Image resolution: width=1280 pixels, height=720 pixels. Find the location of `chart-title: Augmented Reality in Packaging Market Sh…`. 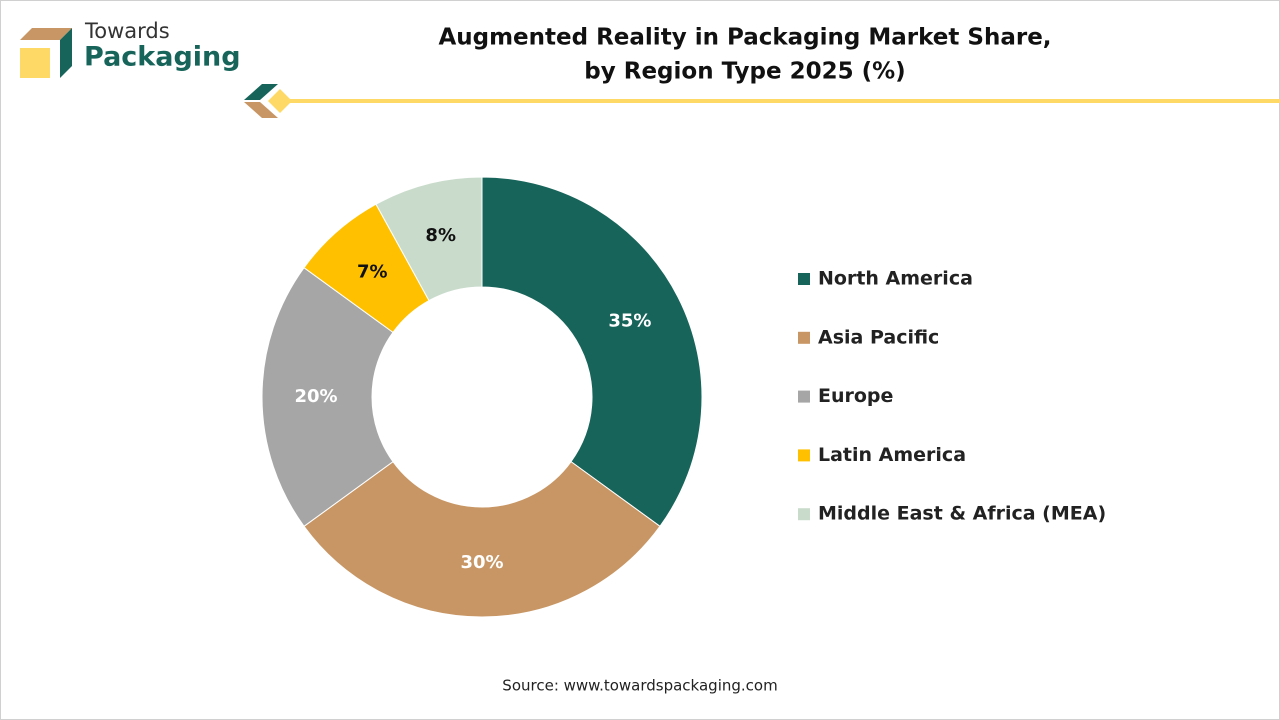

chart-title: Augmented Reality in Packaging Market Sh… is located at coordinates (744, 38).